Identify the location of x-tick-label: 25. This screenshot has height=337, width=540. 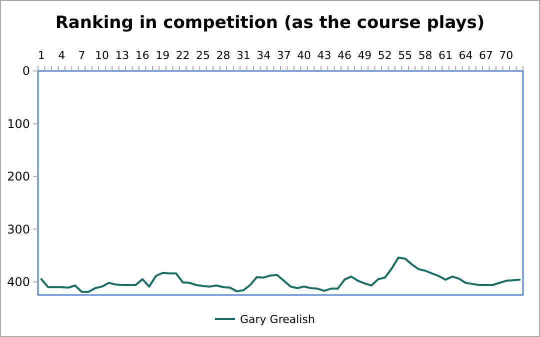
(203, 55).